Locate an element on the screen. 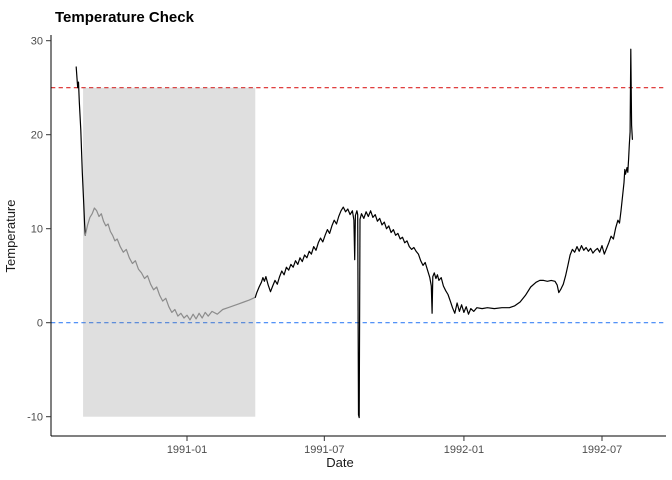 The width and height of the screenshot is (672, 480). y-tick-label: 10 is located at coordinates (37, 230).